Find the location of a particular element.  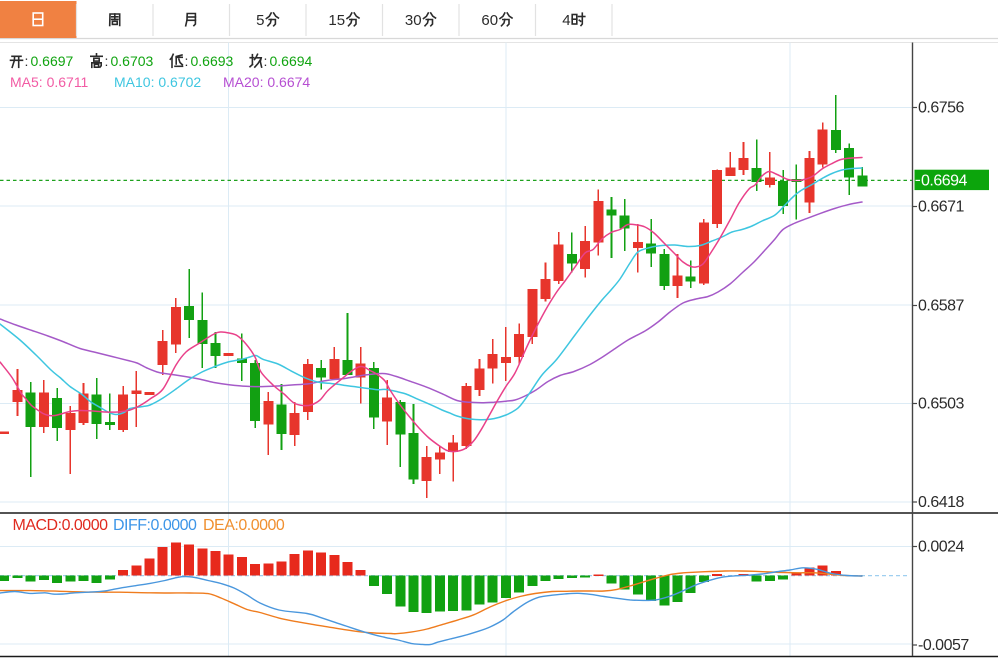

svg-text: MA10: 0.6702 is located at coordinates (157, 82).